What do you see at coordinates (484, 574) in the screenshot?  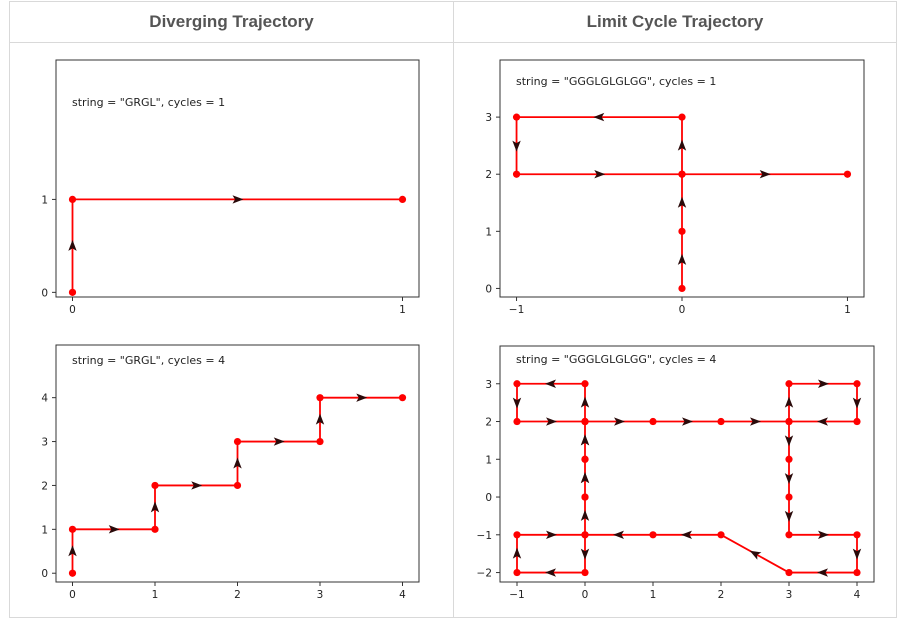 I see `y-tick-label: −2` at bounding box center [484, 574].